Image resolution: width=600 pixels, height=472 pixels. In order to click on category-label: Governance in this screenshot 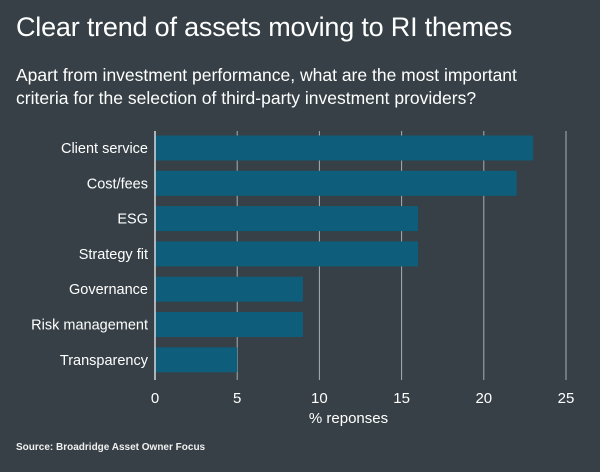, I will do `click(108, 290)`.